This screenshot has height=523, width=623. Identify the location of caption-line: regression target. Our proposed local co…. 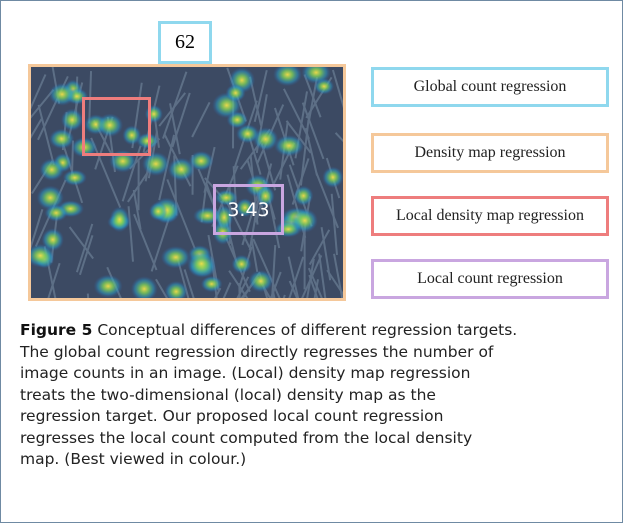
(232, 416).